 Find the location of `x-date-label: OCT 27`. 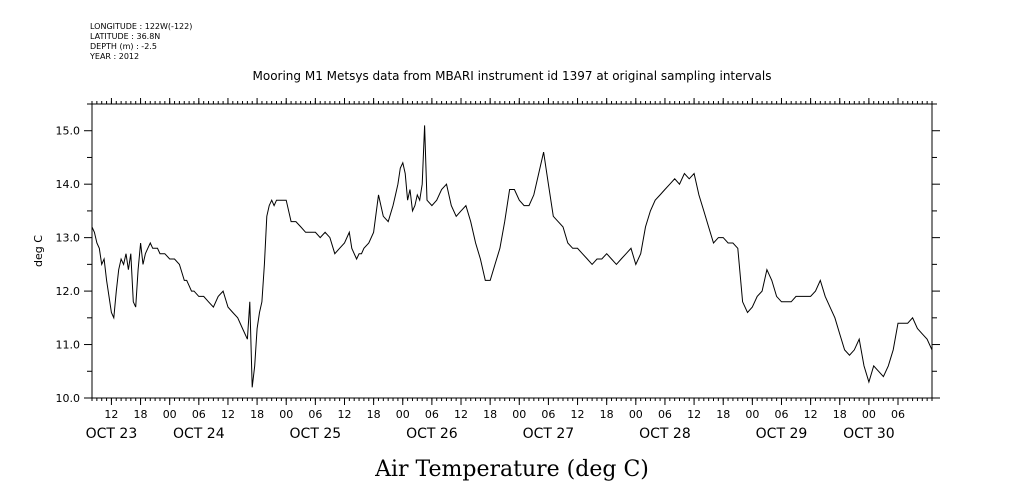

x-date-label: OCT 27 is located at coordinates (549, 434).